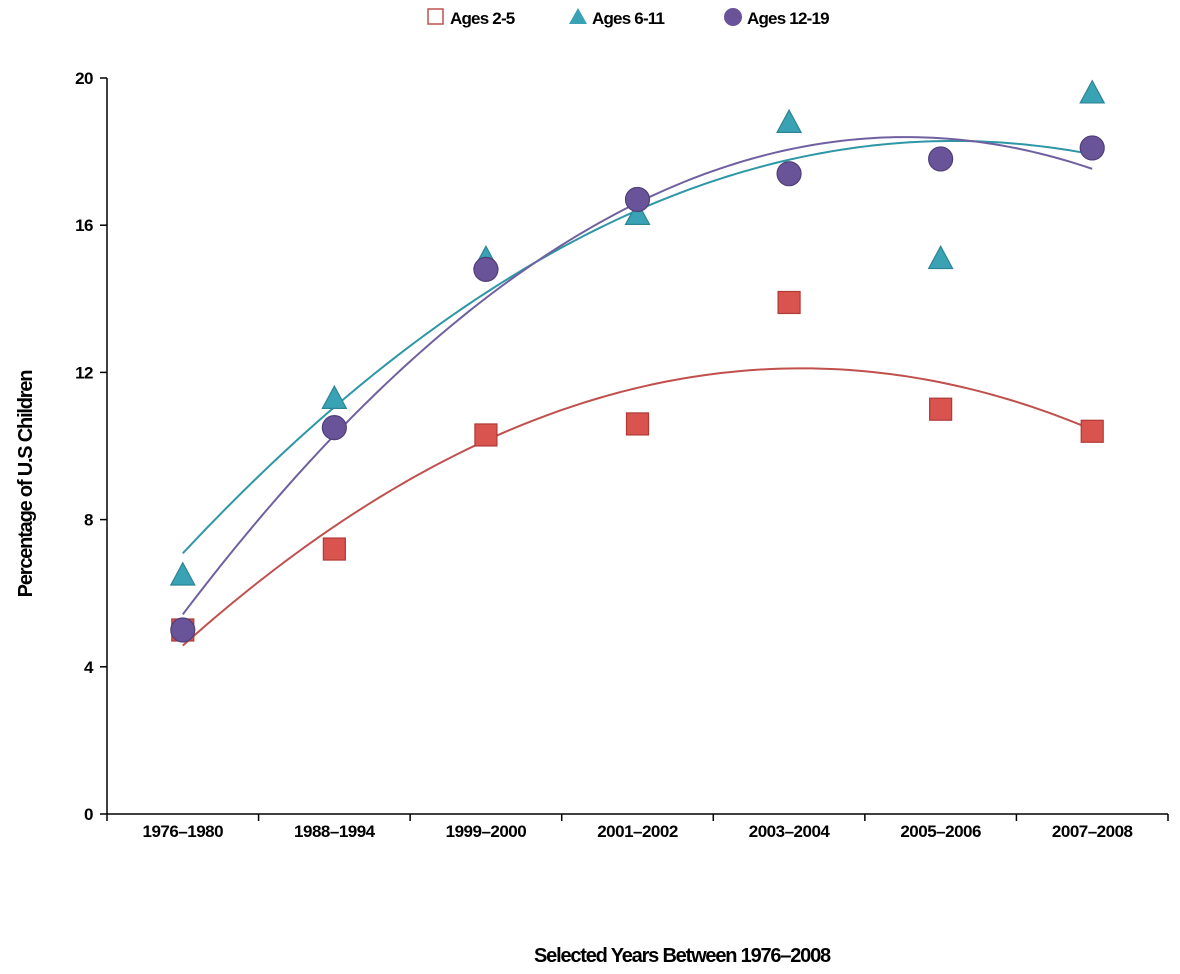 This screenshot has width=1180, height=974. What do you see at coordinates (788, 18) in the screenshot?
I see `legend-label: Ages 12-19` at bounding box center [788, 18].